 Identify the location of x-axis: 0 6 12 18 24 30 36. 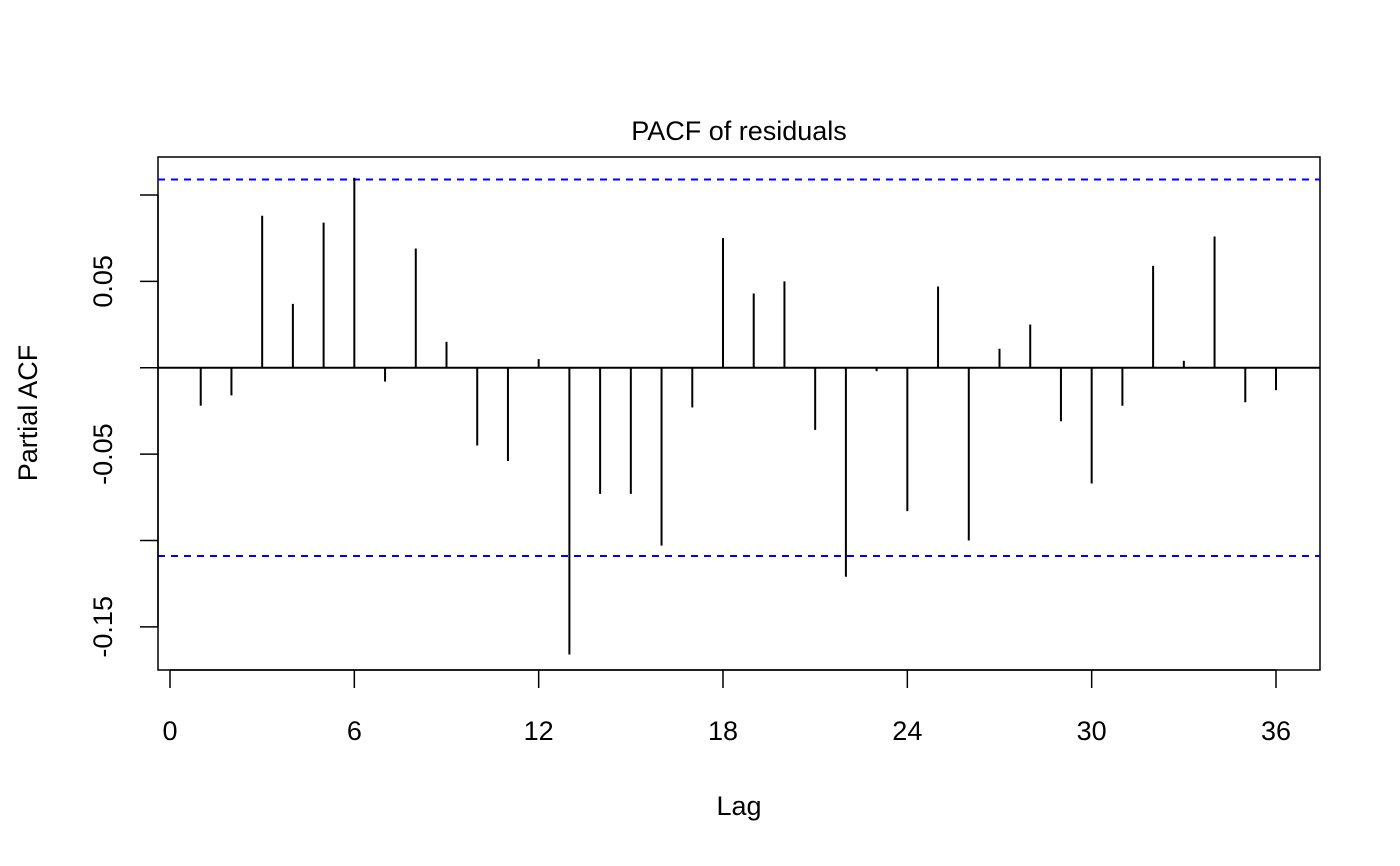
(726, 707).